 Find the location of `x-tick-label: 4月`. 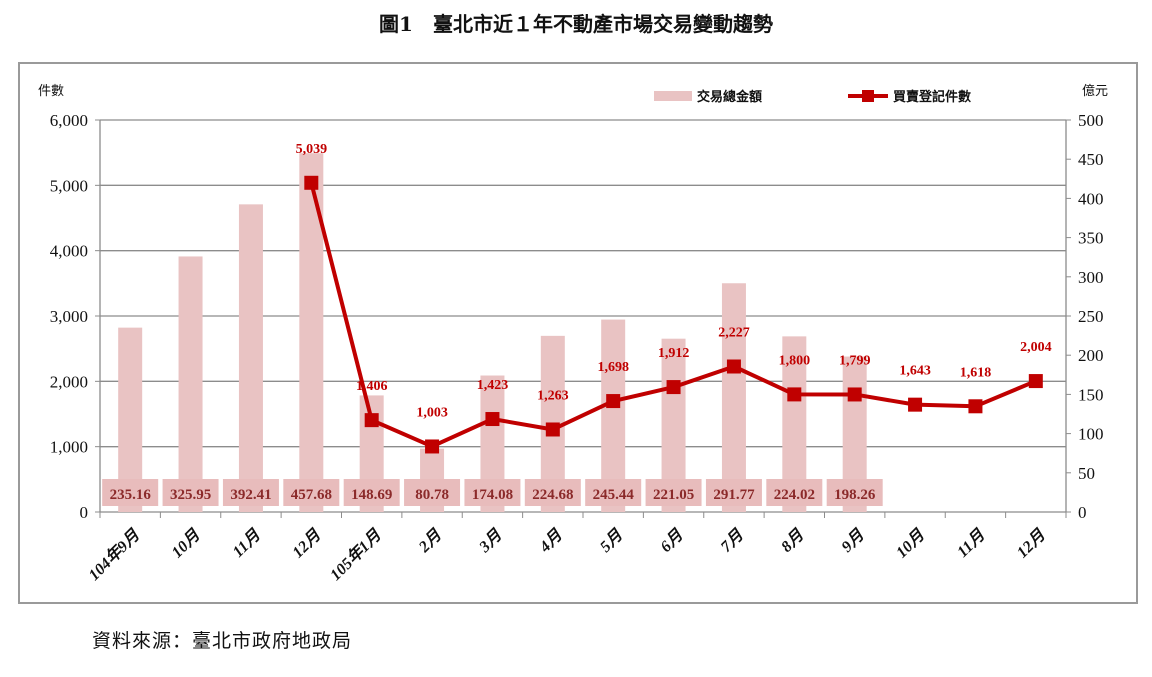

x-tick-label: 4月 is located at coordinates (551, 541).